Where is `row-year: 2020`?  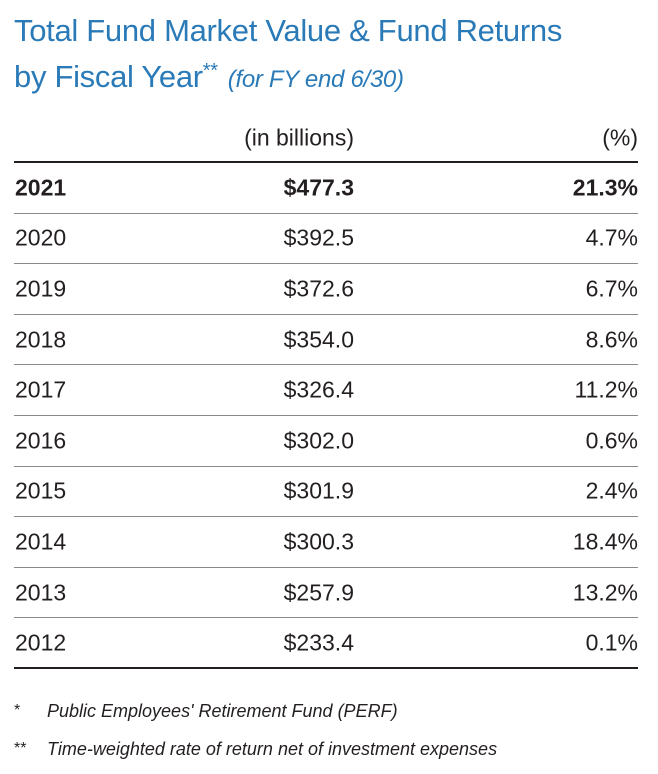 row-year: 2020 is located at coordinates (41, 237).